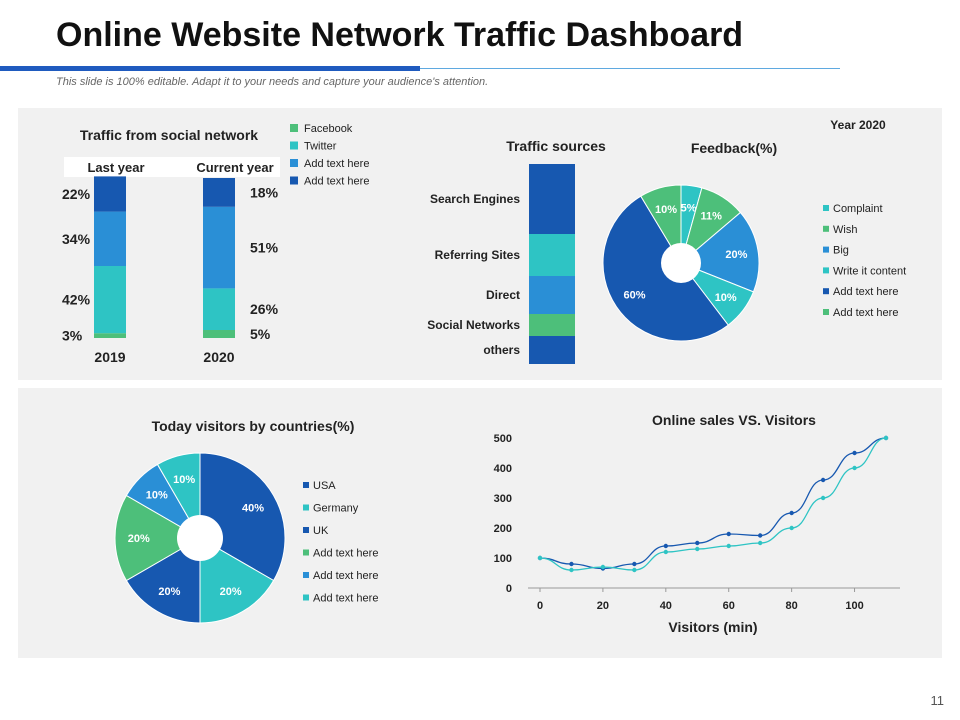 The width and height of the screenshot is (960, 720). What do you see at coordinates (734, 420) in the screenshot?
I see `sales-chart-title: Online sales VS. Visitors` at bounding box center [734, 420].